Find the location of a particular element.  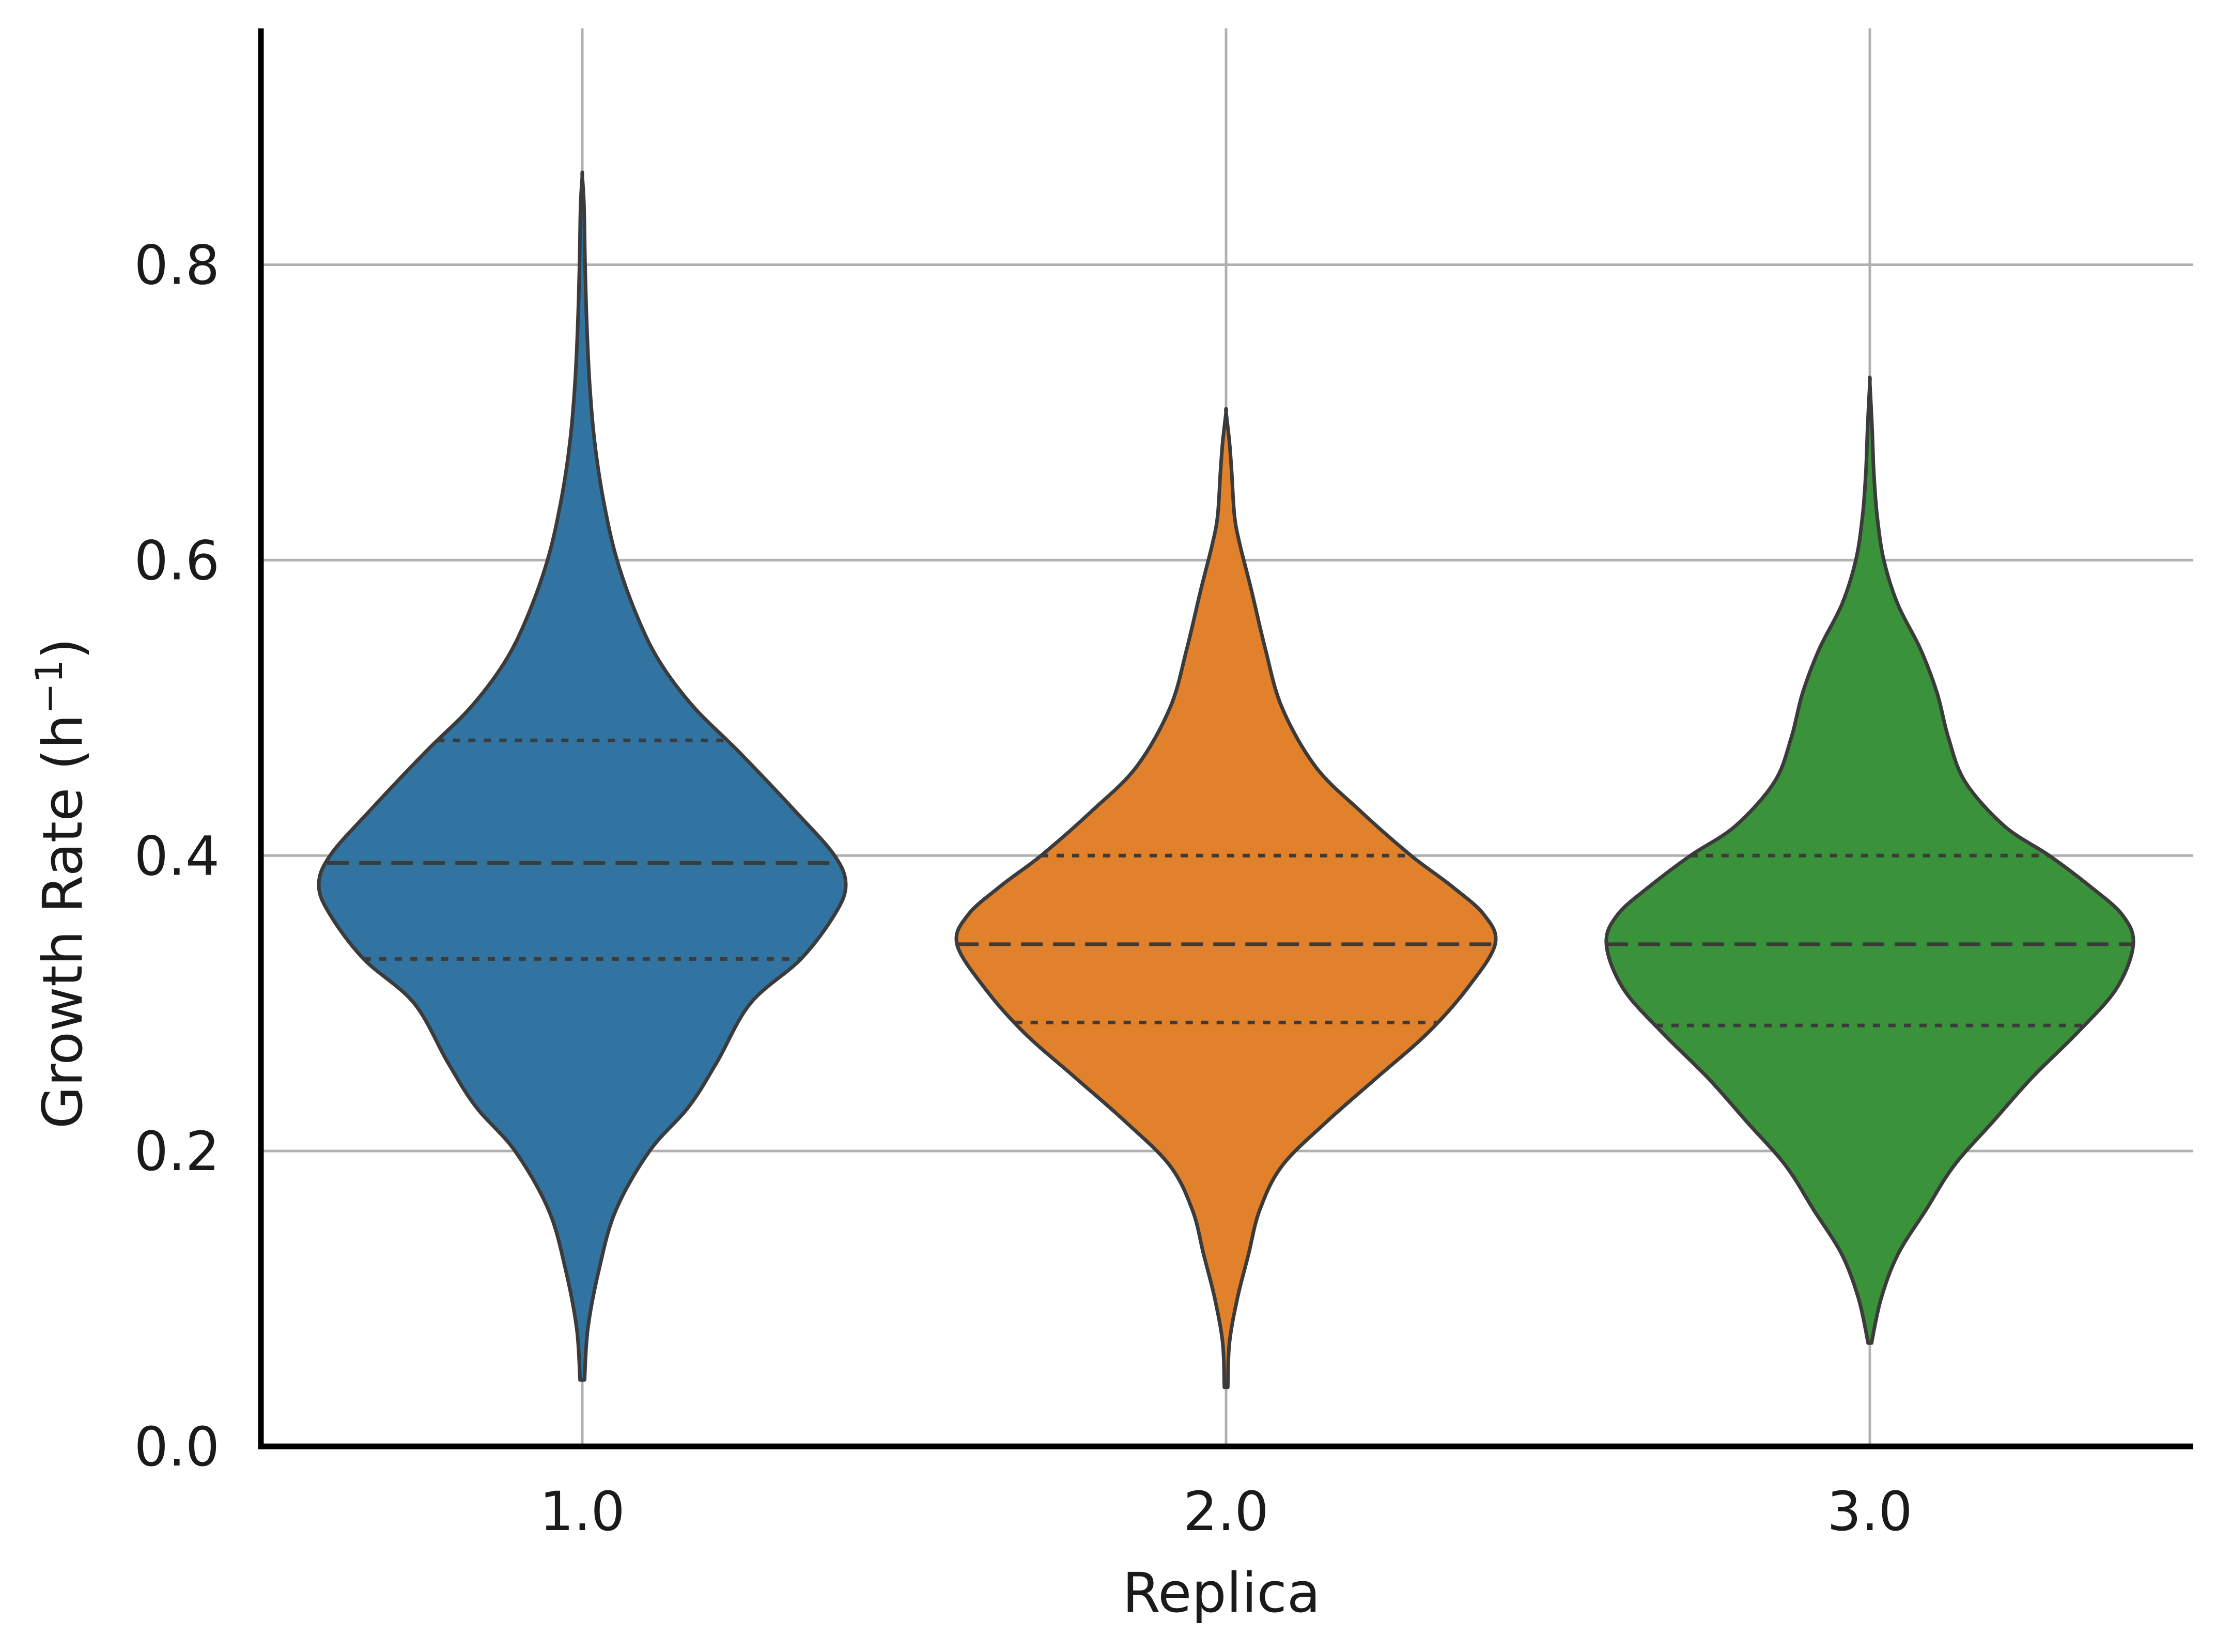

y-tick-label: 0.4 is located at coordinates (177, 855).